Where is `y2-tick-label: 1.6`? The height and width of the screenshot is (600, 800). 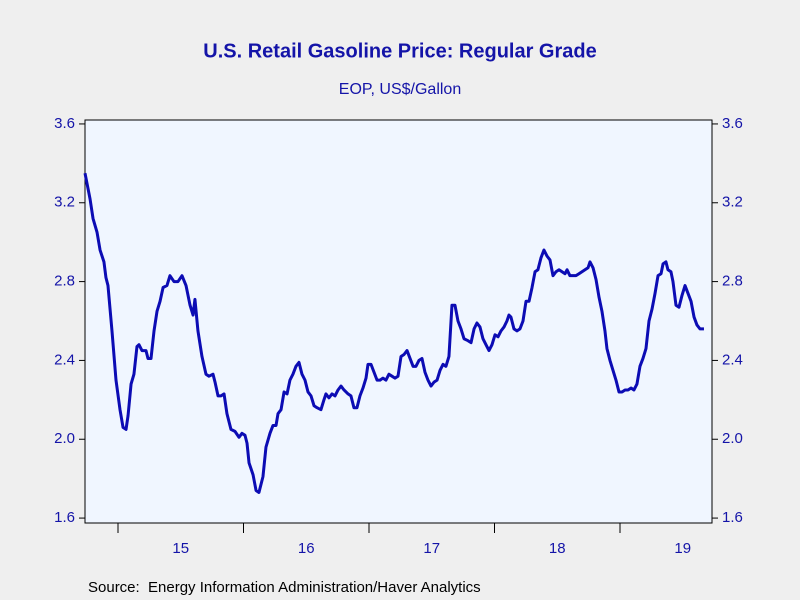
y2-tick-label: 1.6 is located at coordinates (732, 517).